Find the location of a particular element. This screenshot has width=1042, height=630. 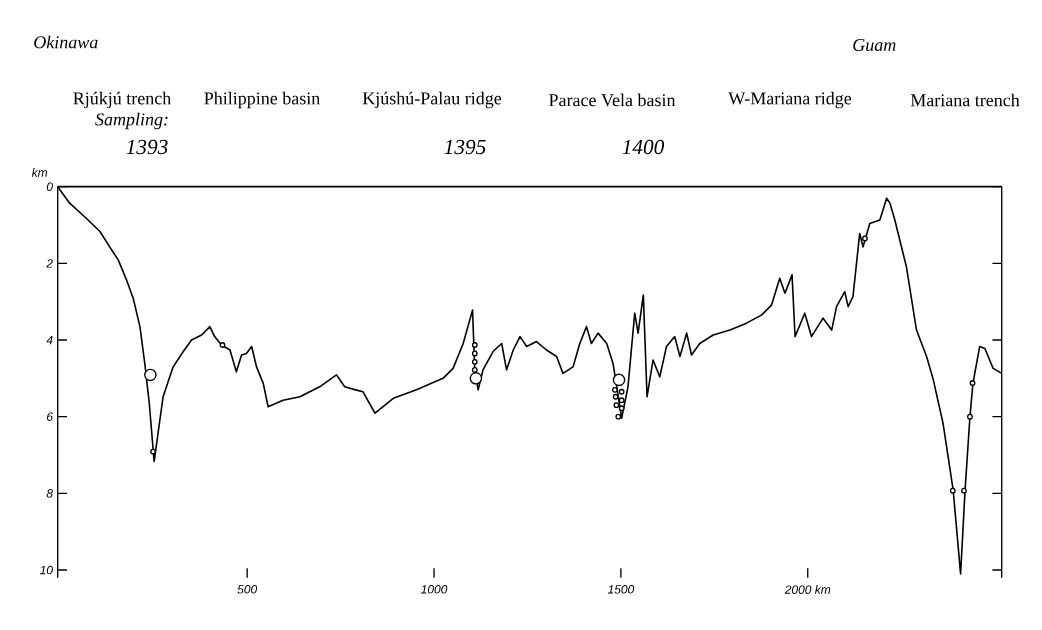

text: 1393 is located at coordinates (147, 147).